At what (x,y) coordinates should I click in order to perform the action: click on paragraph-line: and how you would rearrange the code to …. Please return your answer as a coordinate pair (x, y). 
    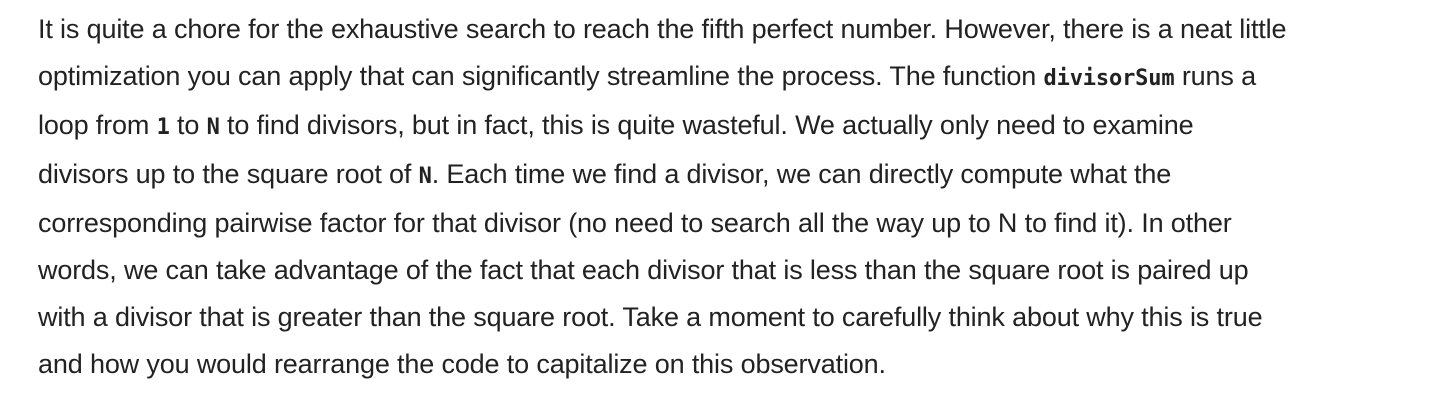
    Looking at the image, I should click on (735, 364).